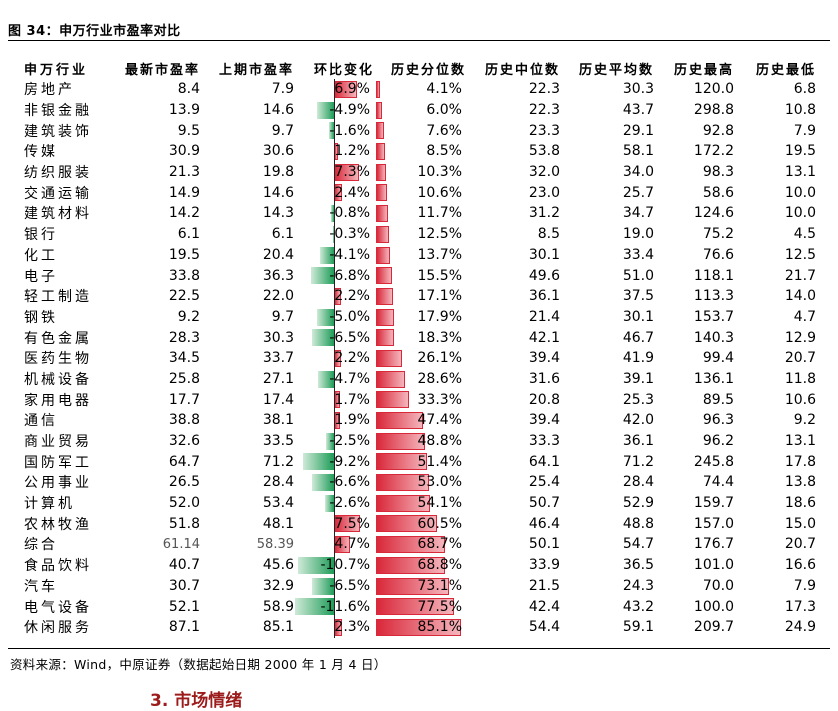 The image size is (838, 711). Describe the element at coordinates (616, 70) in the screenshot. I see `header-mean: 历史平均数` at that location.